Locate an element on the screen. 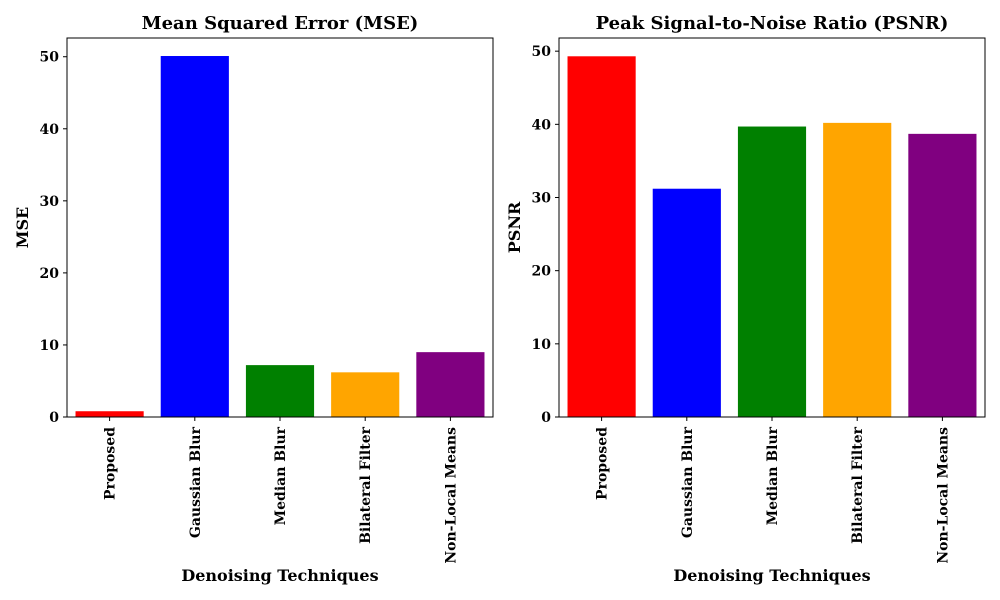 This screenshot has height=600, width=1000. psnr-x-tick-label: Median Blur is located at coordinates (773, 475).